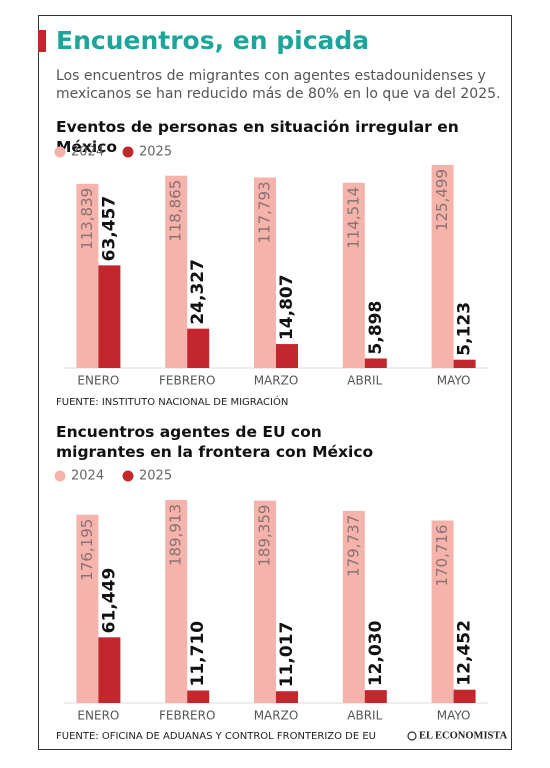 This screenshot has height=768, width=550. Describe the element at coordinates (465, 329) in the screenshot. I see `value-label: 5,123` at that location.